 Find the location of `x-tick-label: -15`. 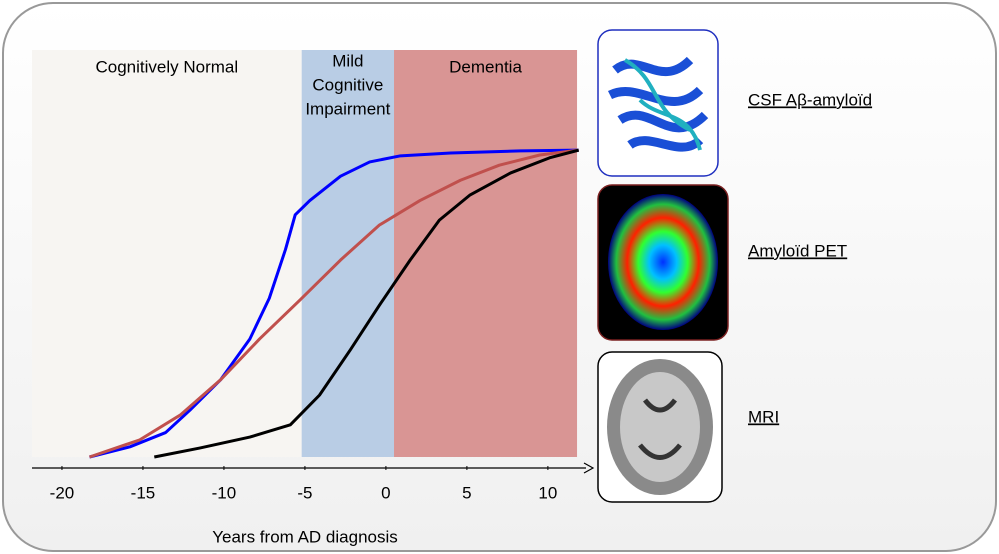

x-tick-label: -15 is located at coordinates (143, 492).